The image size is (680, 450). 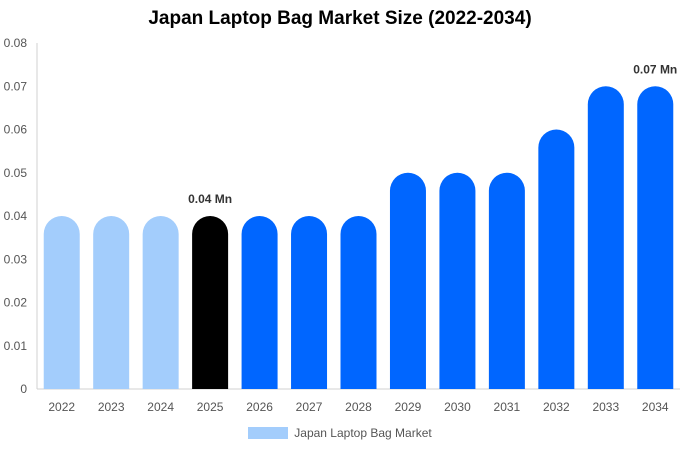 I want to click on x-tick-label: 2032, so click(x=556, y=407).